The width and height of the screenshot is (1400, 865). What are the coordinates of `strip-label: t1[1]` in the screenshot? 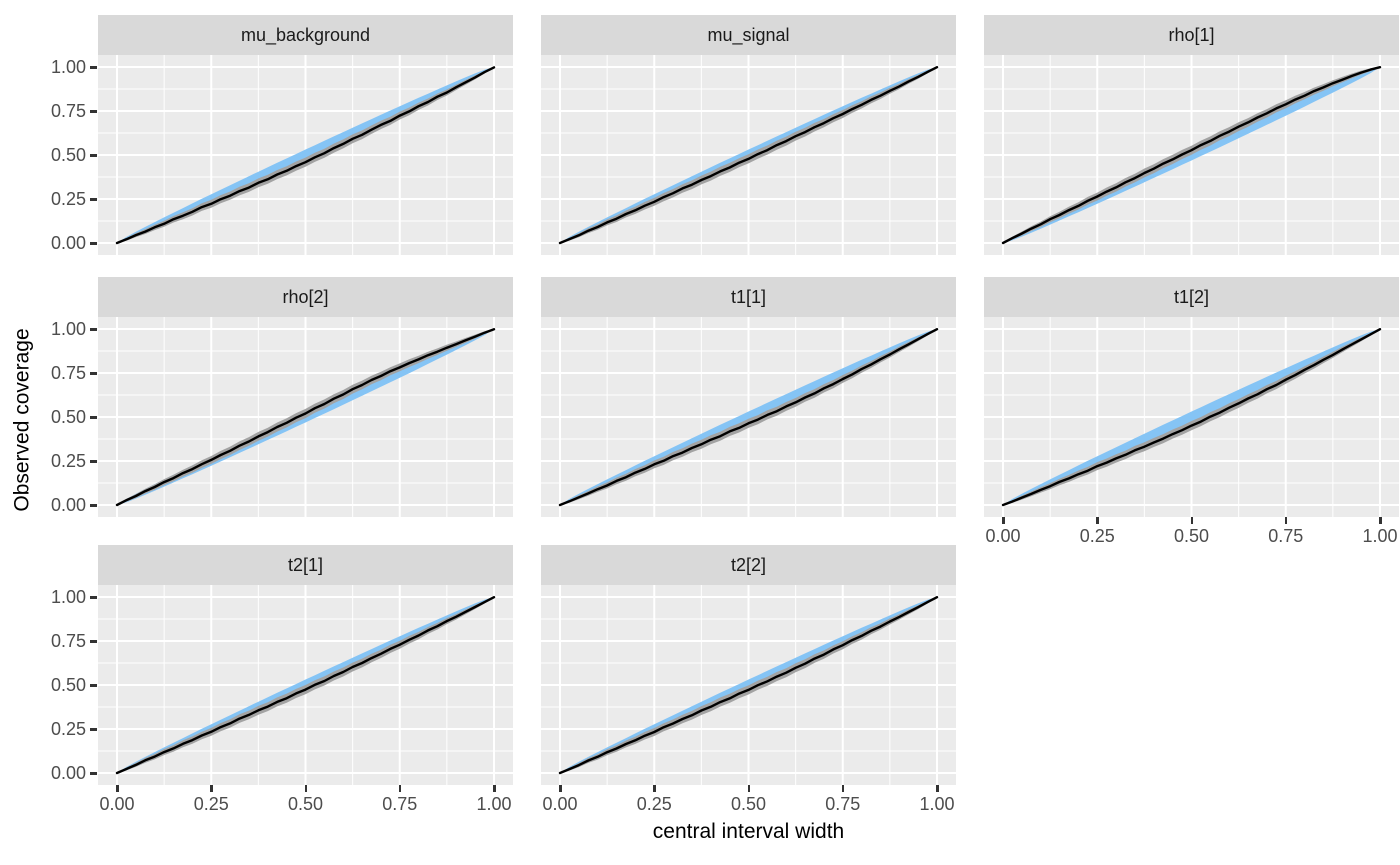 It's located at (748, 296).